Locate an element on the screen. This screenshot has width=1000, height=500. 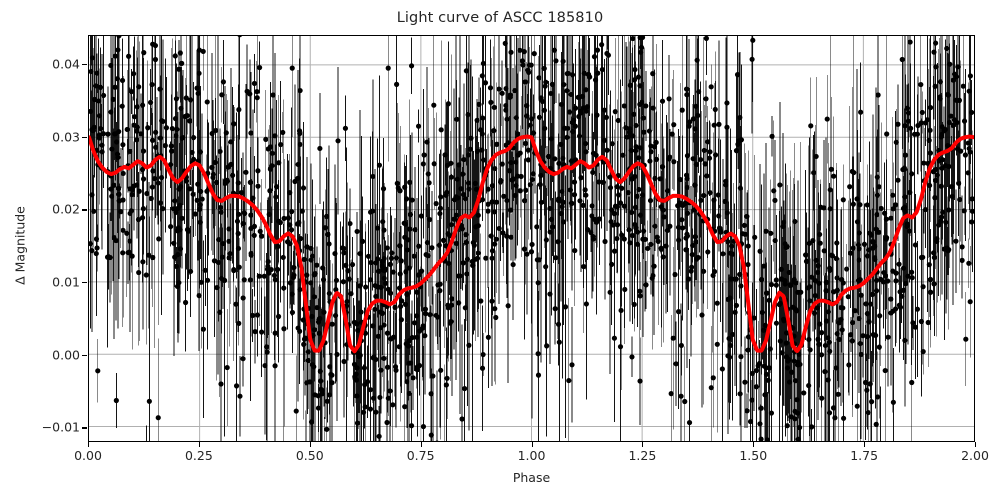
x-tick-label: 1.50 is located at coordinates (753, 455).